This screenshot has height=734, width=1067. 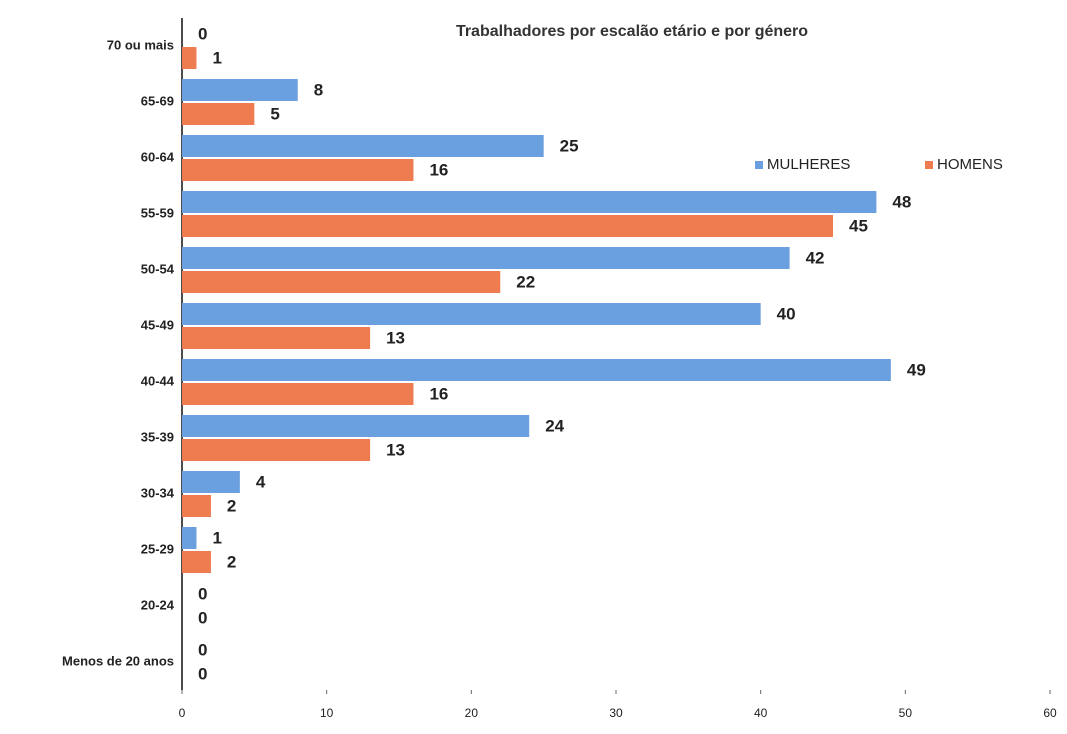 What do you see at coordinates (157, 548) in the screenshot?
I see `y-tick-label: 25-29` at bounding box center [157, 548].